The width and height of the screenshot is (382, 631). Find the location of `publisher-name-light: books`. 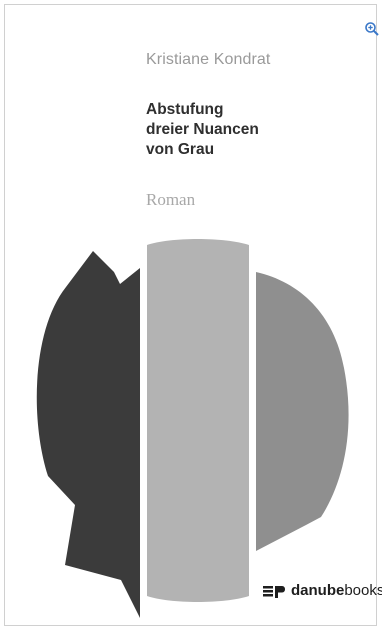

publisher-name-light: books is located at coordinates (363, 590).